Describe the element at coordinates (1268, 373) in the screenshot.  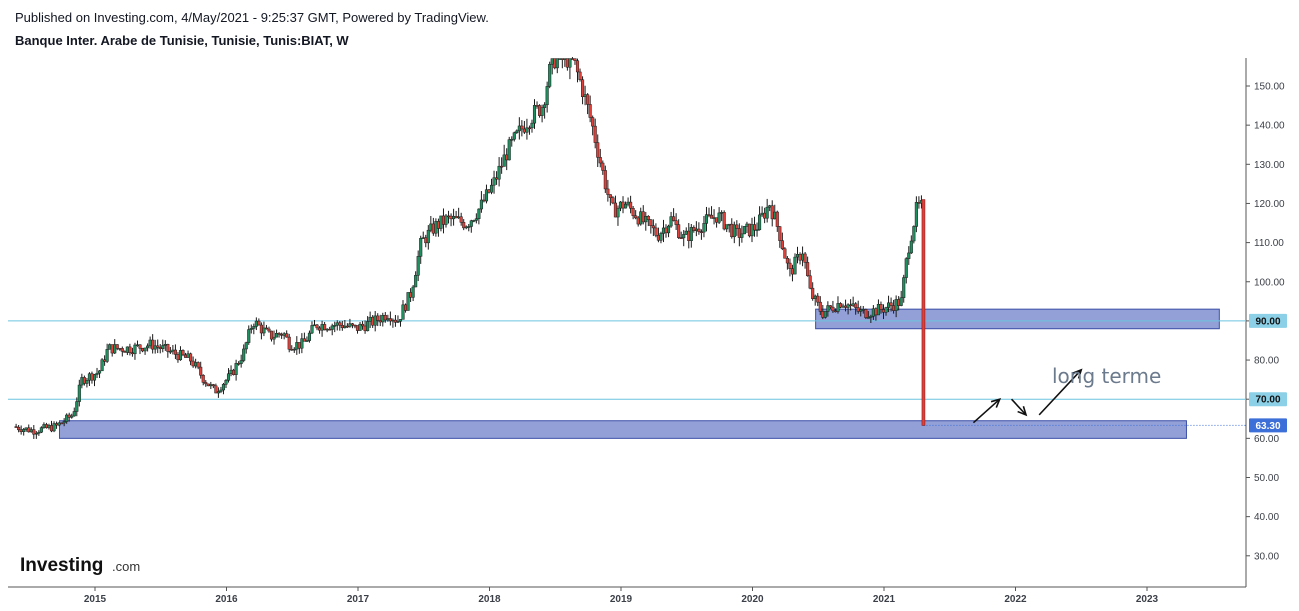
I see `price-badges: 90.00 70.00 63.30` at that location.